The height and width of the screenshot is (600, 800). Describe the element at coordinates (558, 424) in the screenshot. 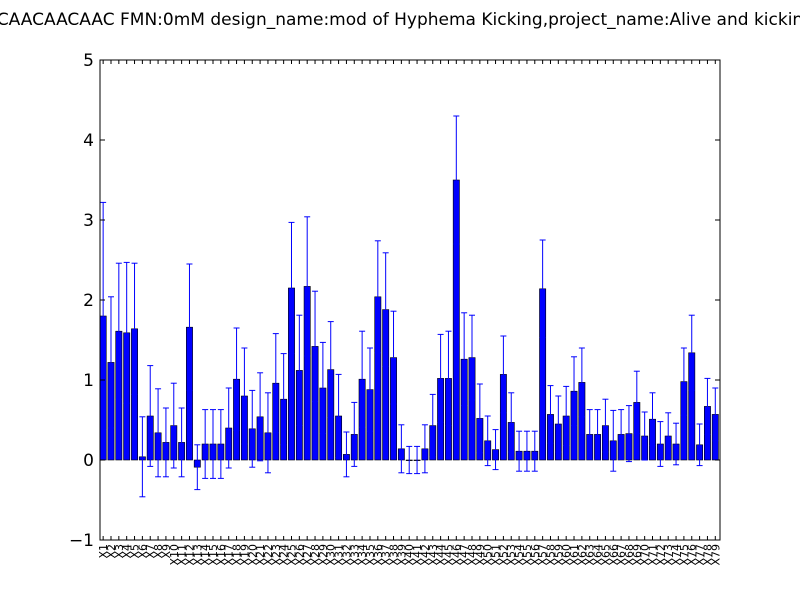

I see `error-bar-x59` at that location.